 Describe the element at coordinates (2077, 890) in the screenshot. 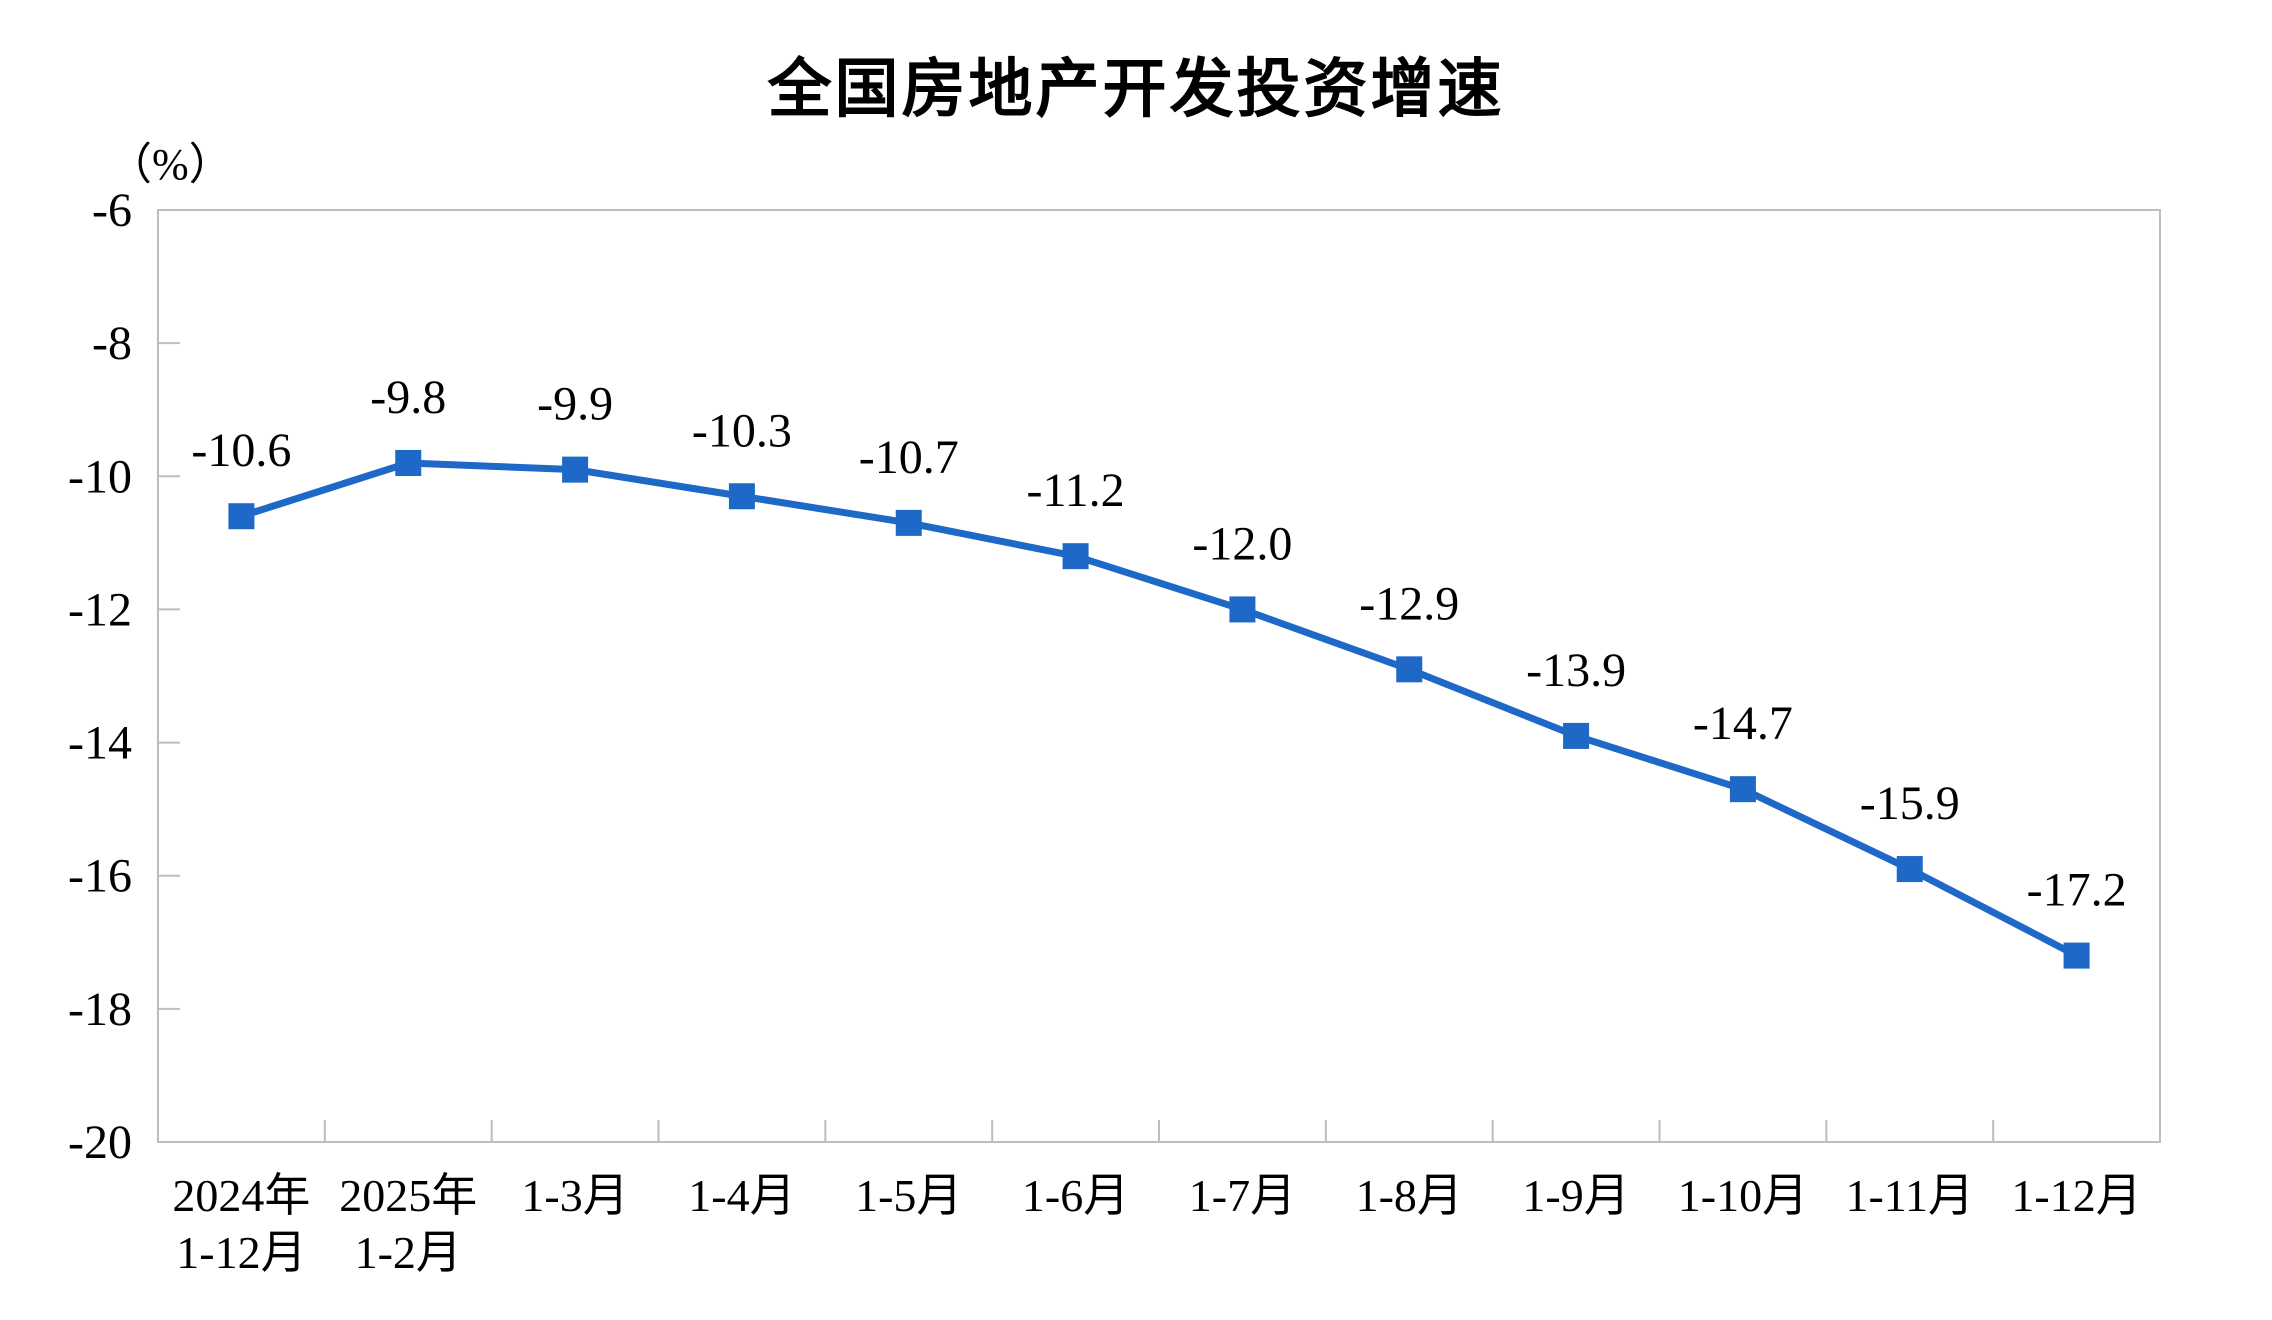

I see `data-point-label: -17.2` at that location.